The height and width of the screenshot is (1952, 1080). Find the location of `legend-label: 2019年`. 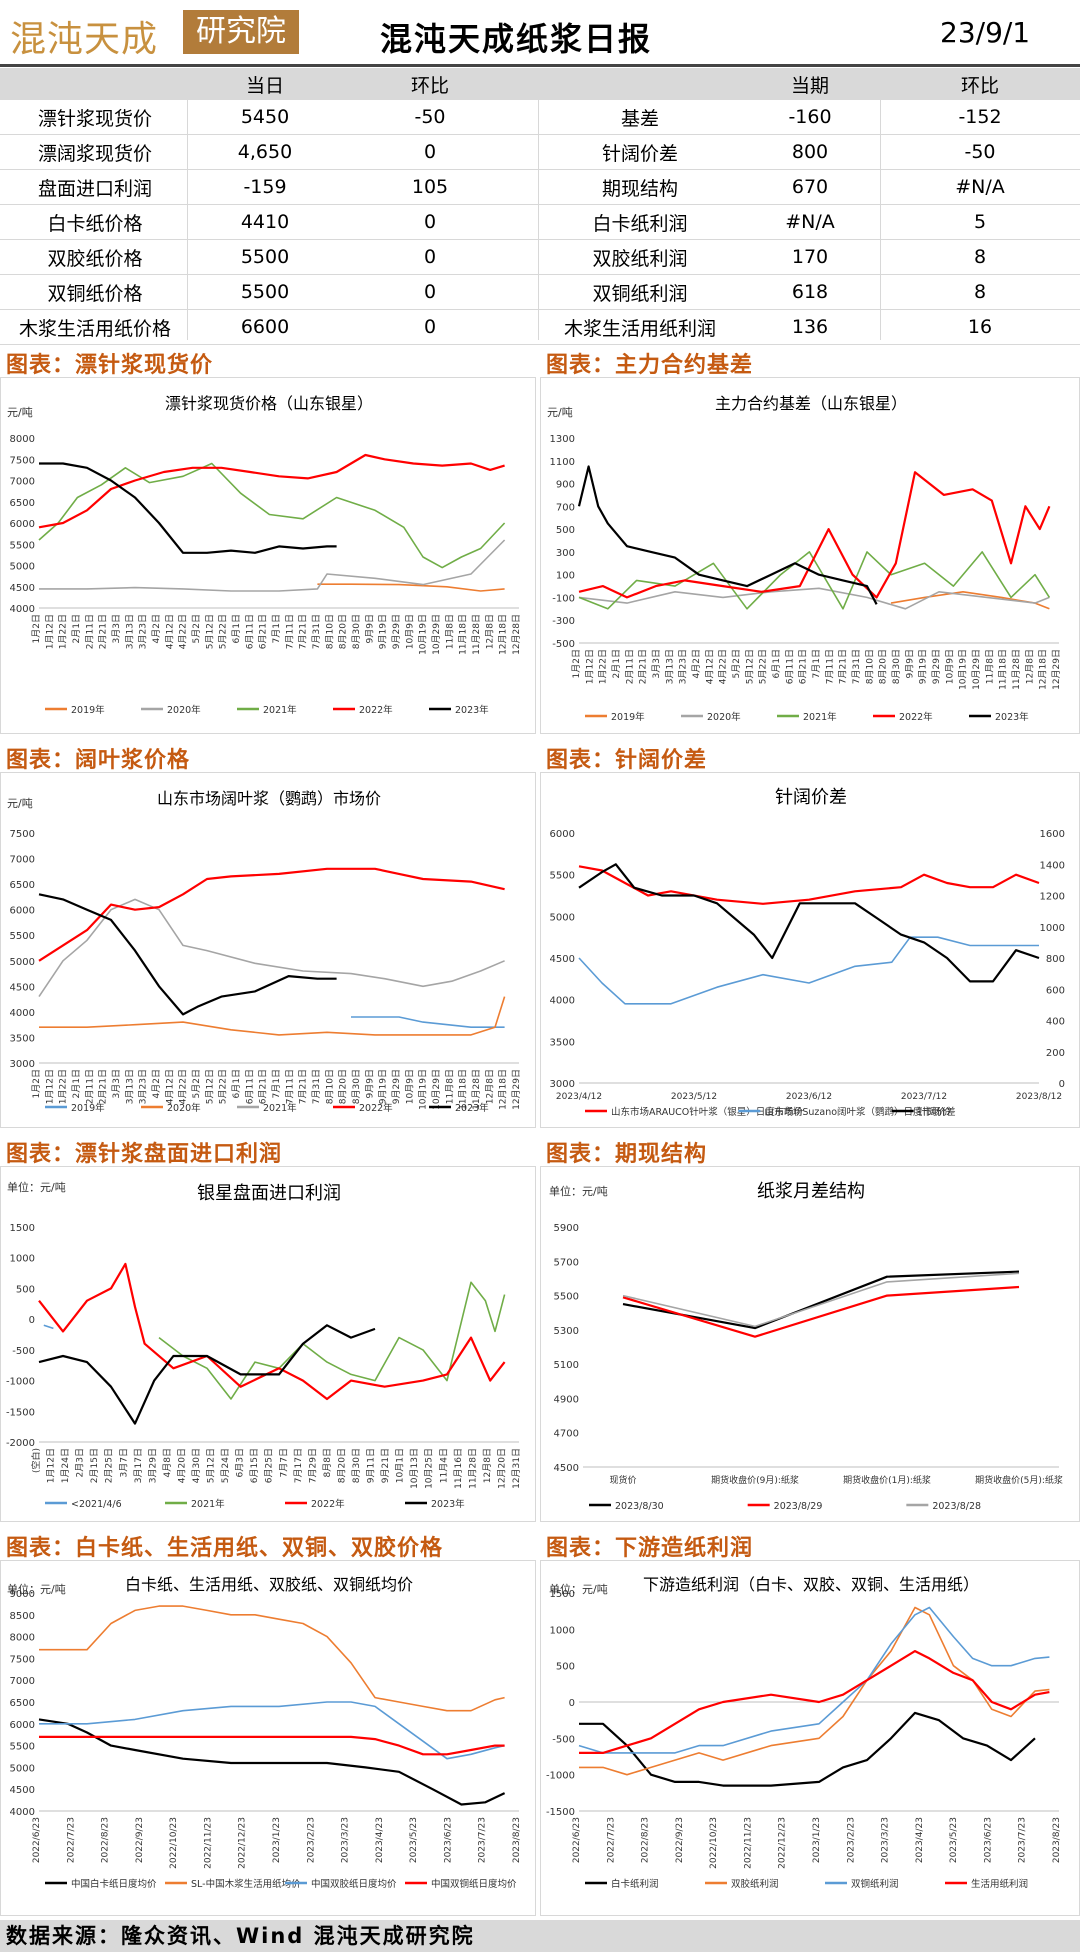

legend-label: 2019年 is located at coordinates (88, 1108).